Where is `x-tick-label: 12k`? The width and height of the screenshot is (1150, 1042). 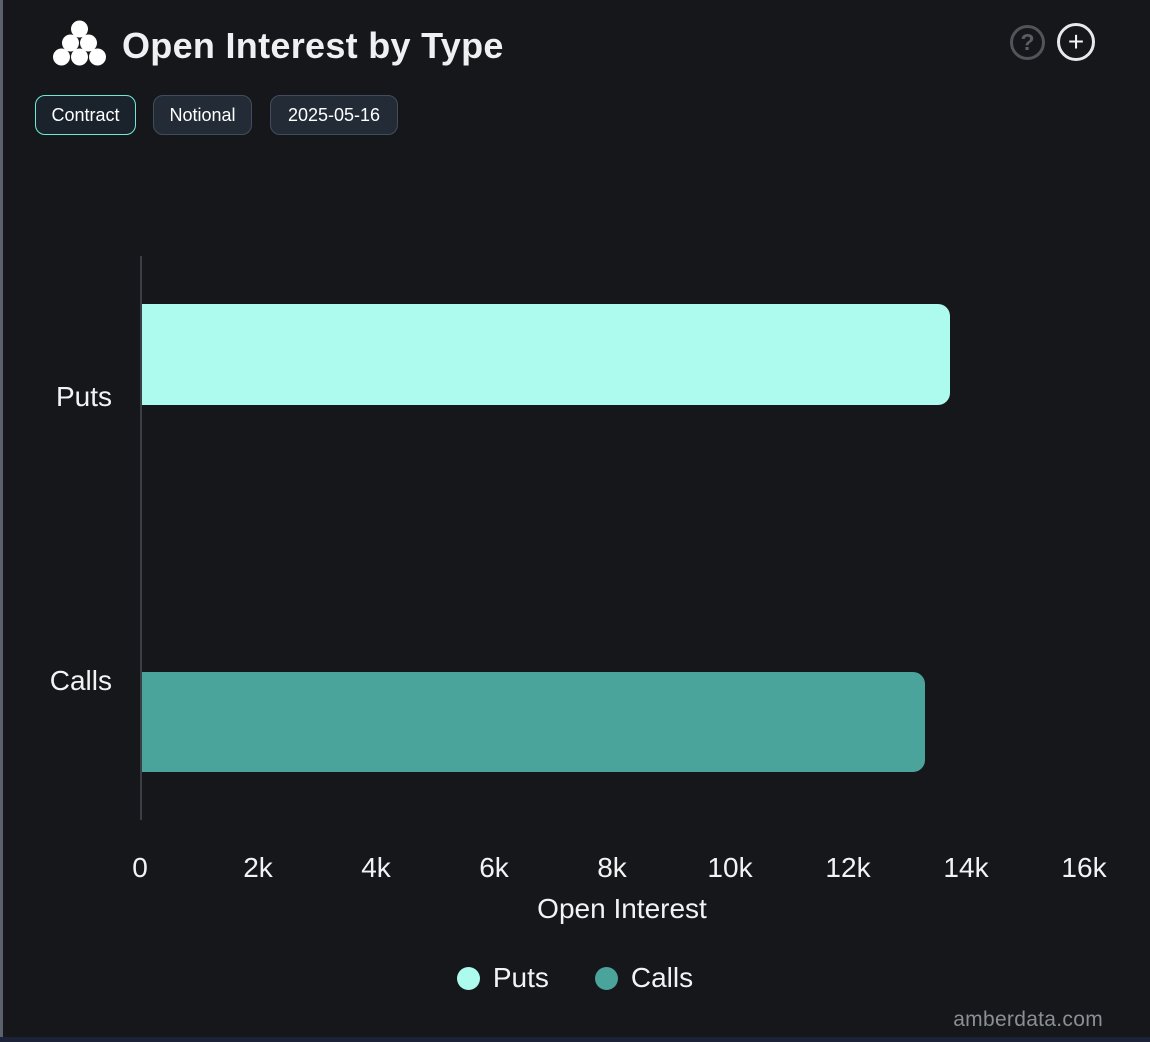
x-tick-label: 12k is located at coordinates (848, 867).